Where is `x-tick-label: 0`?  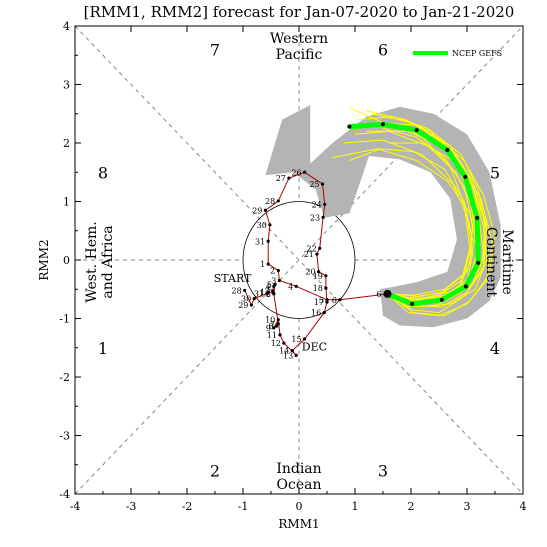
x-tick-label: 0 is located at coordinates (299, 506).